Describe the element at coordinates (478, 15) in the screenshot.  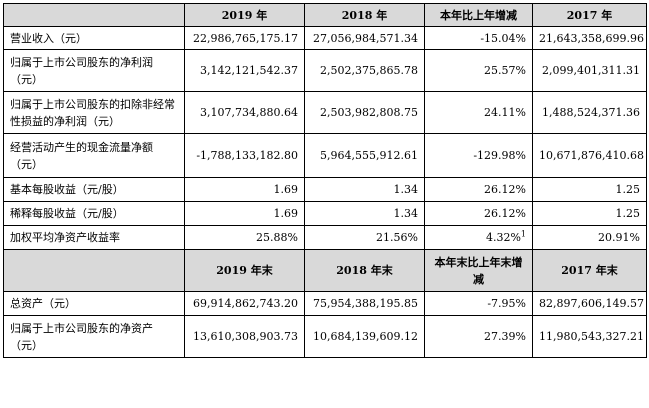
I see `header-change: 本年比上年增减` at that location.